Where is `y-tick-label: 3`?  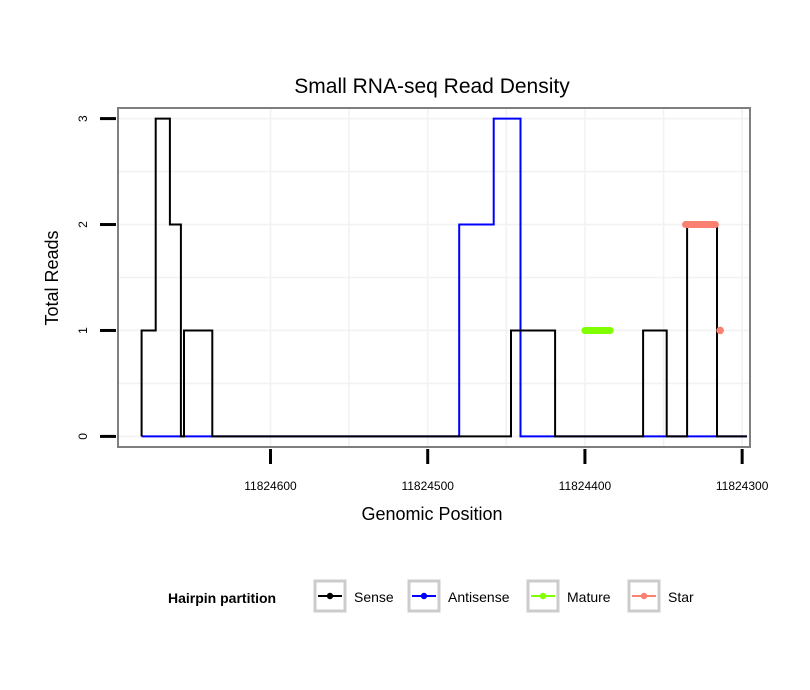 y-tick-label: 3 is located at coordinates (83, 118).